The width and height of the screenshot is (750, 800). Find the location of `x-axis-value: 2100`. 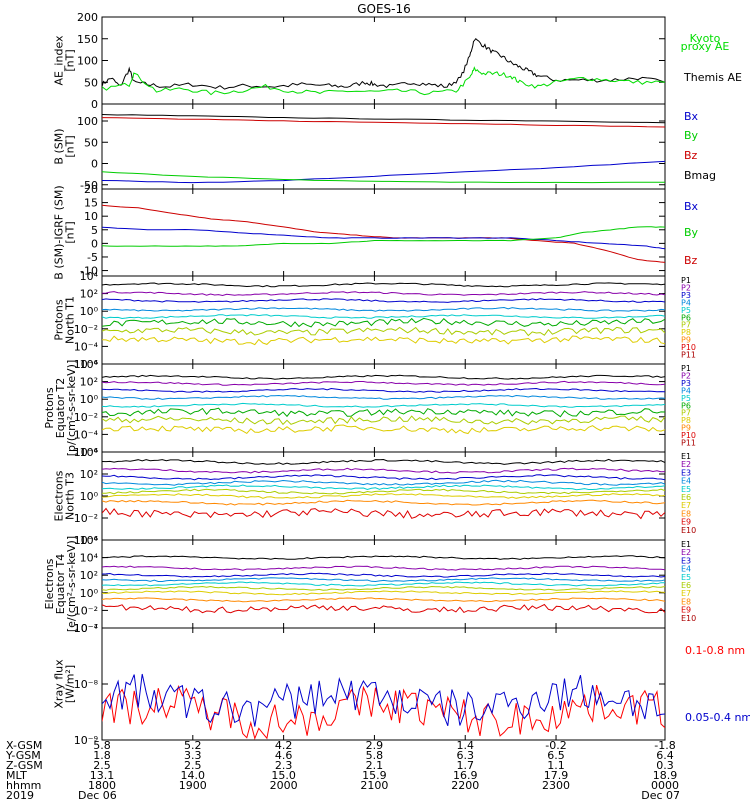

x-axis-value: 2100 is located at coordinates (374, 785).